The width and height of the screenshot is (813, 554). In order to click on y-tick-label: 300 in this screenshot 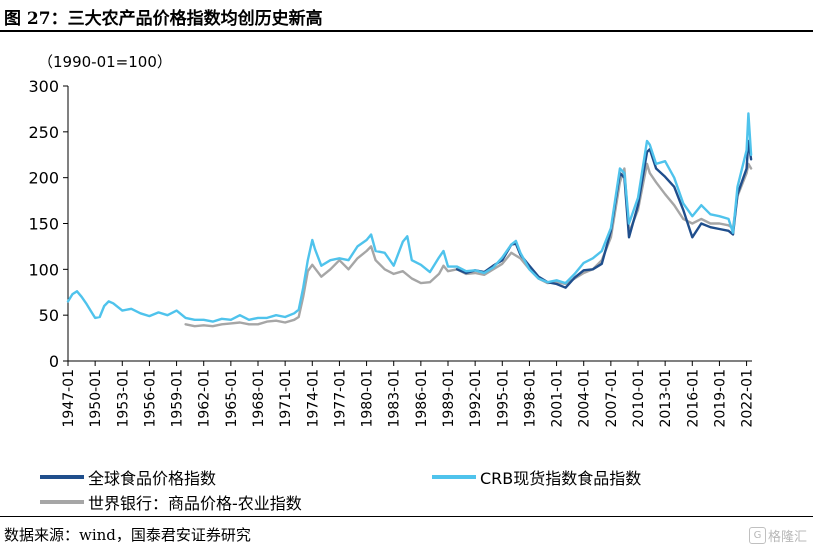, I will do `click(43, 86)`.